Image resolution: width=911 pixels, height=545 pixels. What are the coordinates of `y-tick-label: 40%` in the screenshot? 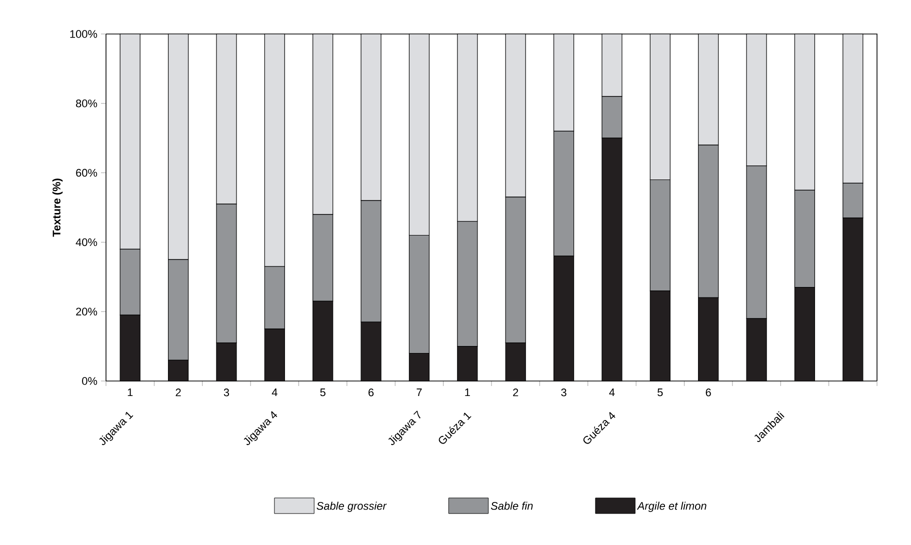 It's located at (87, 242).